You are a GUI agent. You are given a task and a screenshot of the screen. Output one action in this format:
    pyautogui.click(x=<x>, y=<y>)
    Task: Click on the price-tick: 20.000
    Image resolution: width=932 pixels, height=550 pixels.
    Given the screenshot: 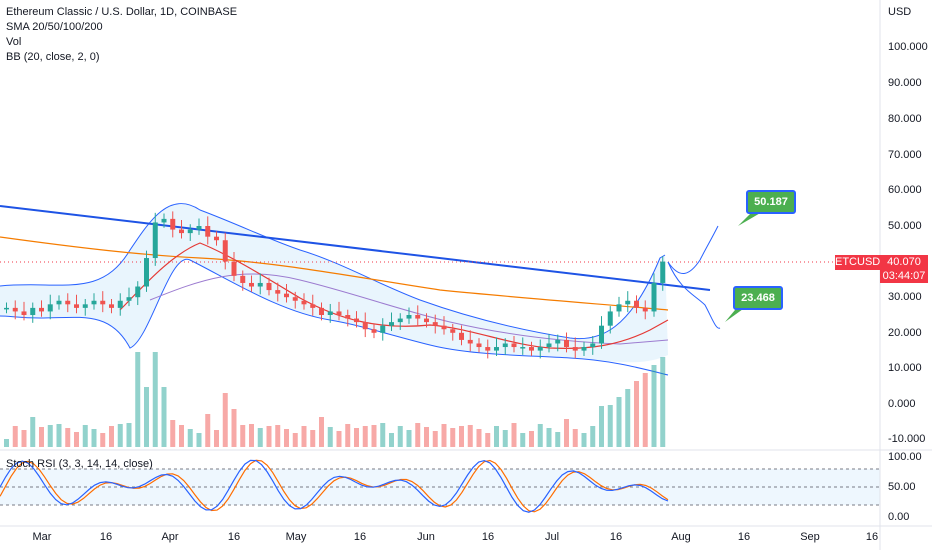 What is the action you would take?
    pyautogui.click(x=905, y=333)
    